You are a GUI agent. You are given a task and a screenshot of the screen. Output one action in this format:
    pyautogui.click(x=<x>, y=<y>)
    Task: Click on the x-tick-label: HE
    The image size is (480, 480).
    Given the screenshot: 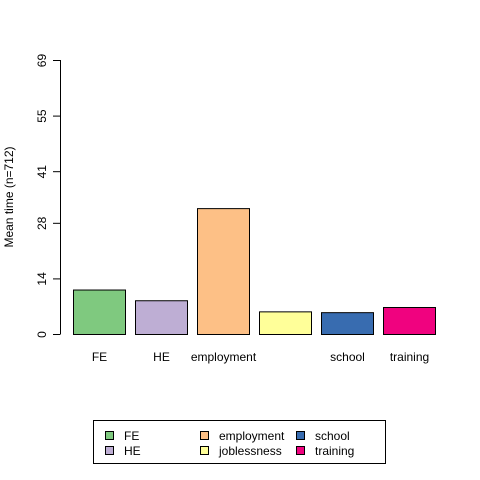 What is the action you would take?
    pyautogui.click(x=161, y=357)
    